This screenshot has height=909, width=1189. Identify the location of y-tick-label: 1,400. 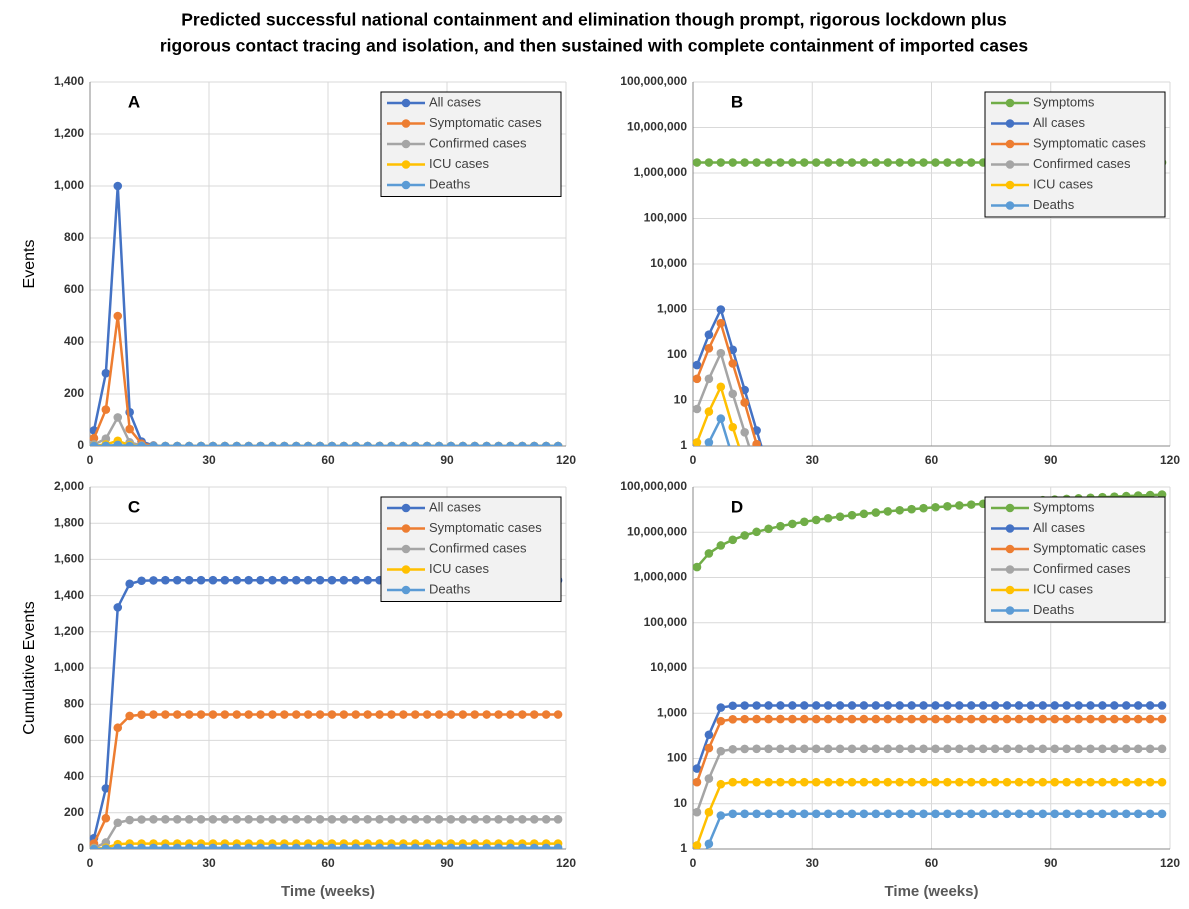
(69, 595).